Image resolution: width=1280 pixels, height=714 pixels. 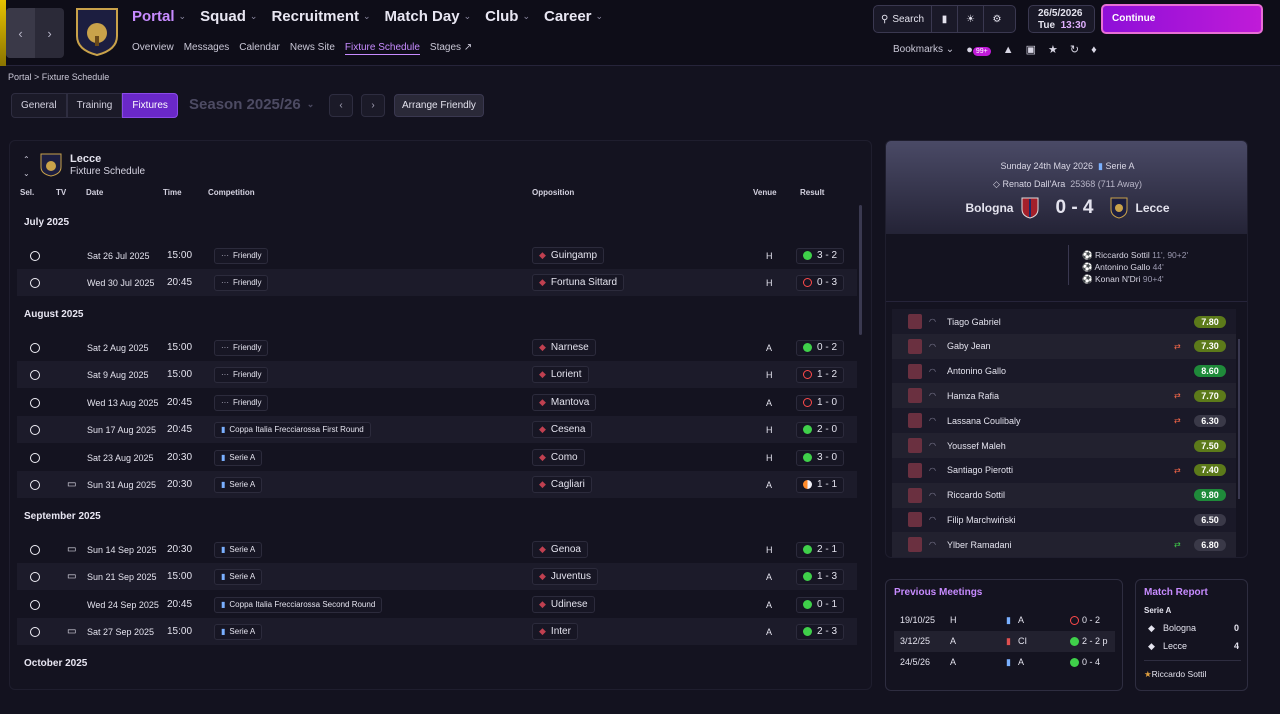 I want to click on match-report-title: Match Report, so click(x=1176, y=592).